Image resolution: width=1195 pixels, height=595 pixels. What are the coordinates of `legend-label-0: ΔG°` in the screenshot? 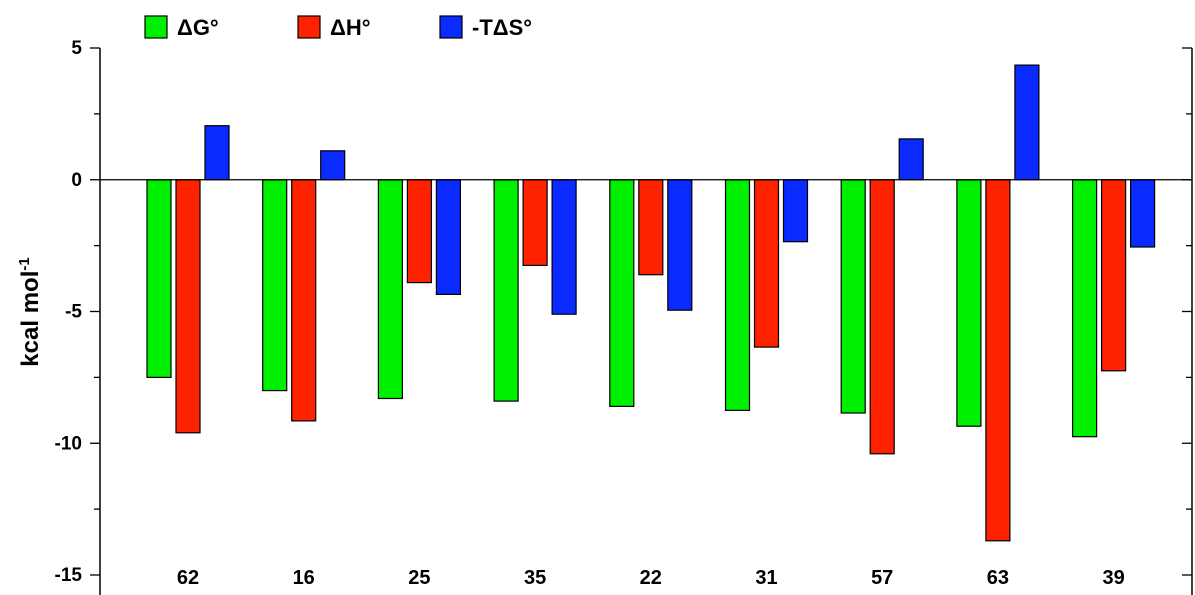 It's located at (198, 27).